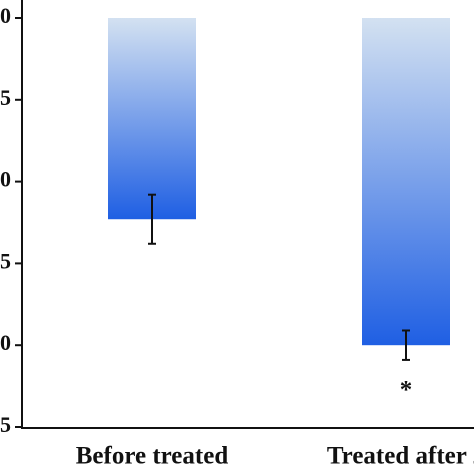 This screenshot has height=474, width=474. What do you see at coordinates (406, 390) in the screenshot?
I see `annotation: *` at bounding box center [406, 390].